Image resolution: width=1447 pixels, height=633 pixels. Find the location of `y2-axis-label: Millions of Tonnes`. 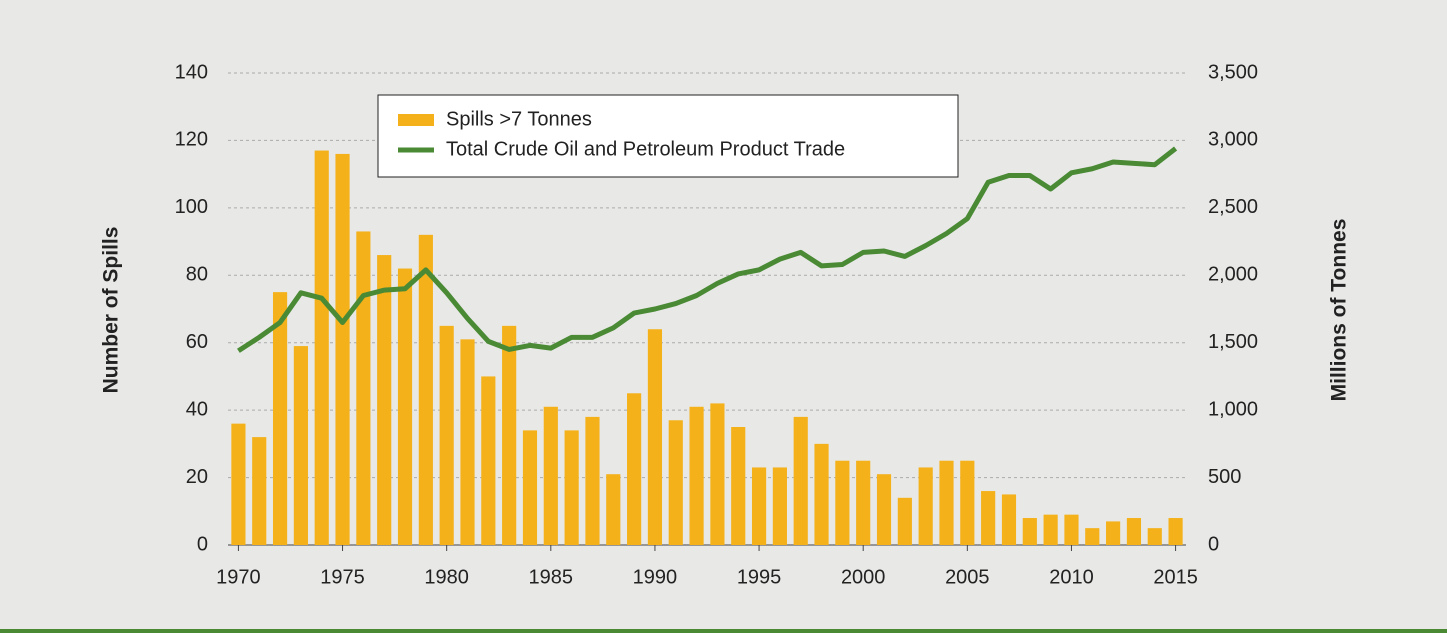

y2-axis-label: Millions of Tonnes is located at coordinates (1339, 310).